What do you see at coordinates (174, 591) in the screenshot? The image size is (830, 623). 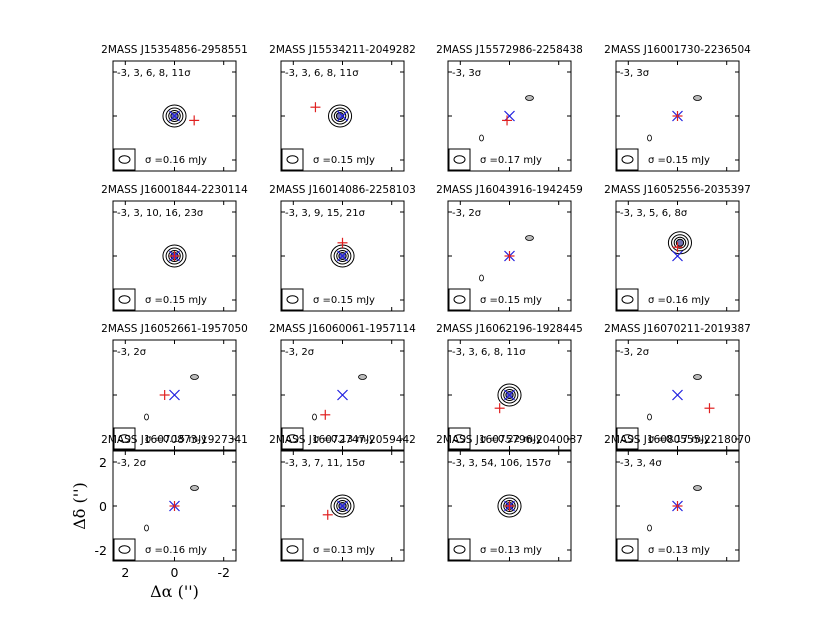 I see `x-axis-label: Δα ('')` at bounding box center [174, 591].